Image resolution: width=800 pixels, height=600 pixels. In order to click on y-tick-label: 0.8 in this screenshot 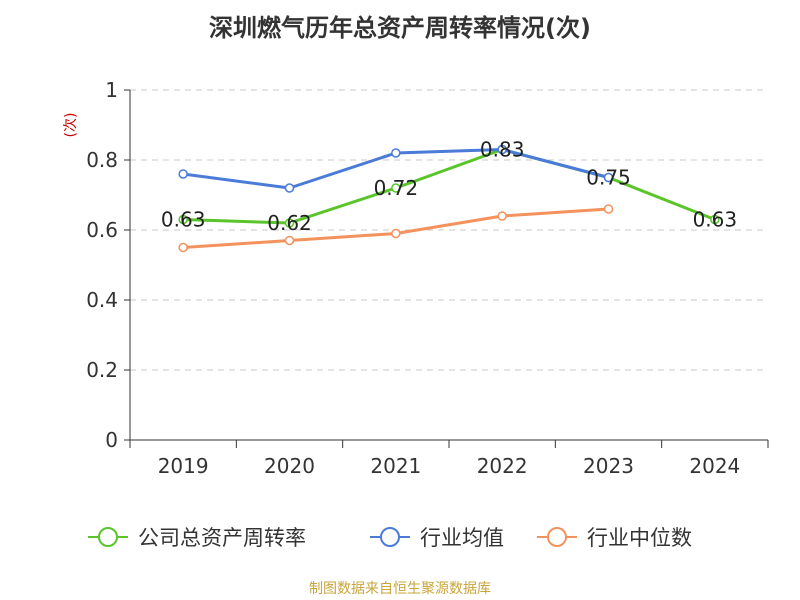, I will do `click(102, 160)`.